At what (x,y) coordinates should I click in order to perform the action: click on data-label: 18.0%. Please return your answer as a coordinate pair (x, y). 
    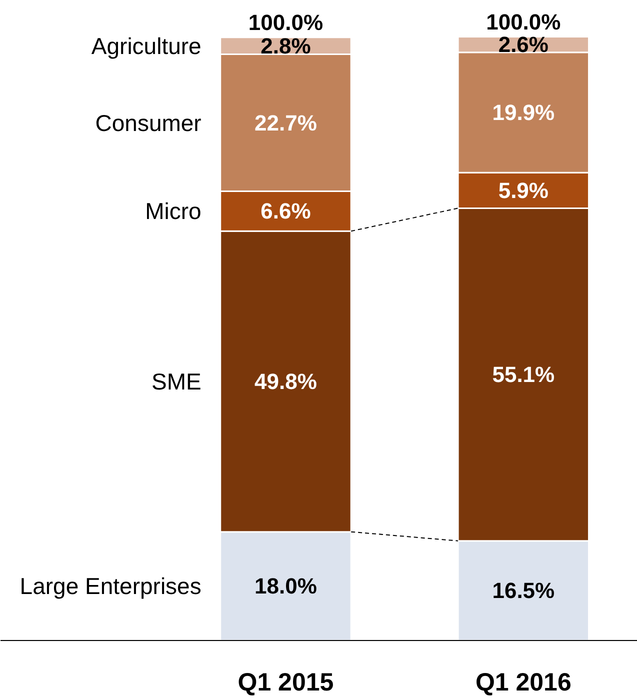
    Looking at the image, I should click on (285, 586).